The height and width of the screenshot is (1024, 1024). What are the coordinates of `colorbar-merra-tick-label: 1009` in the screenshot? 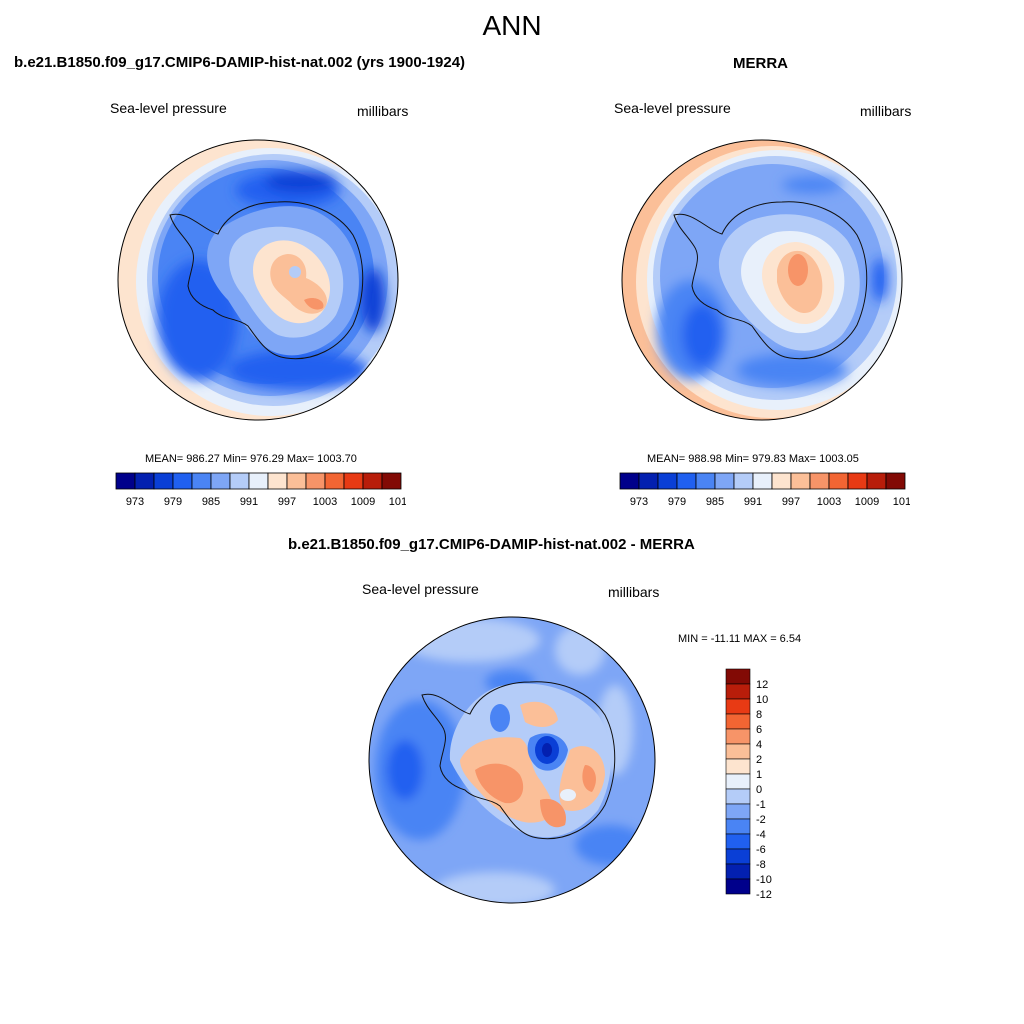 It's located at (867, 502).